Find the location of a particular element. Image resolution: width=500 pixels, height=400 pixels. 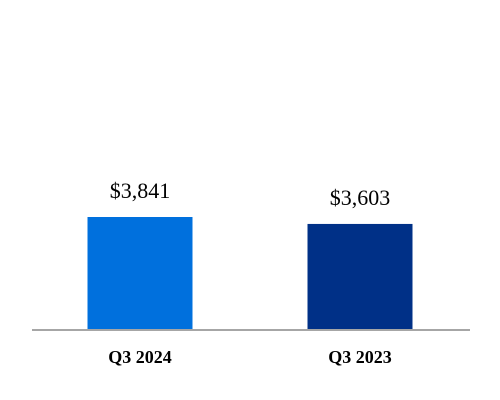

x-tick-label: Q3 2023 is located at coordinates (360, 357).